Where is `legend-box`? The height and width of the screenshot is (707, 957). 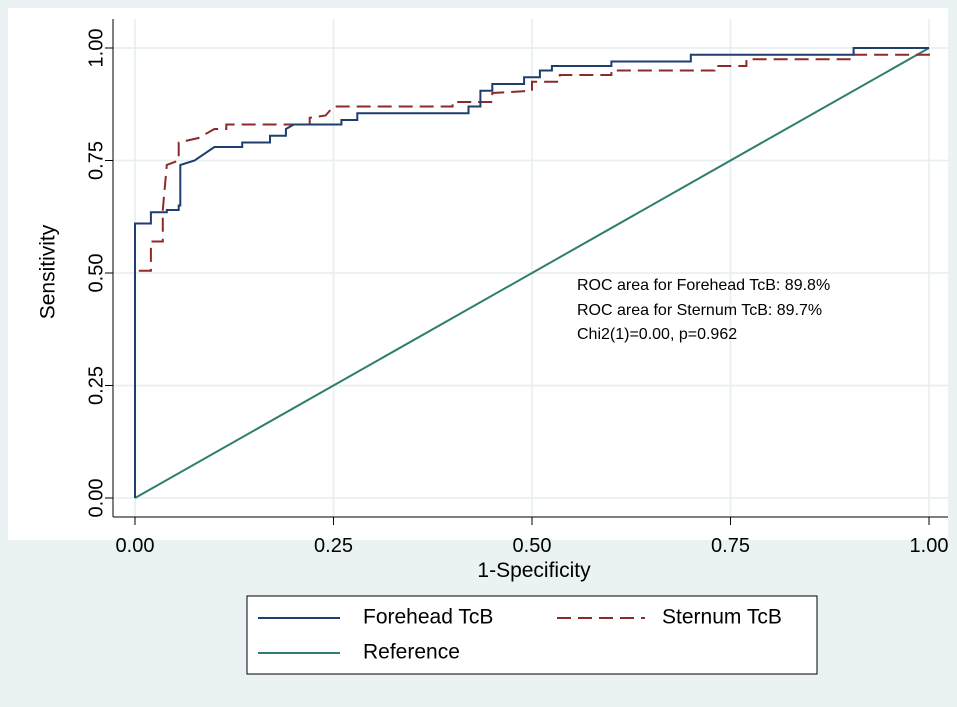 legend-box is located at coordinates (532, 635).